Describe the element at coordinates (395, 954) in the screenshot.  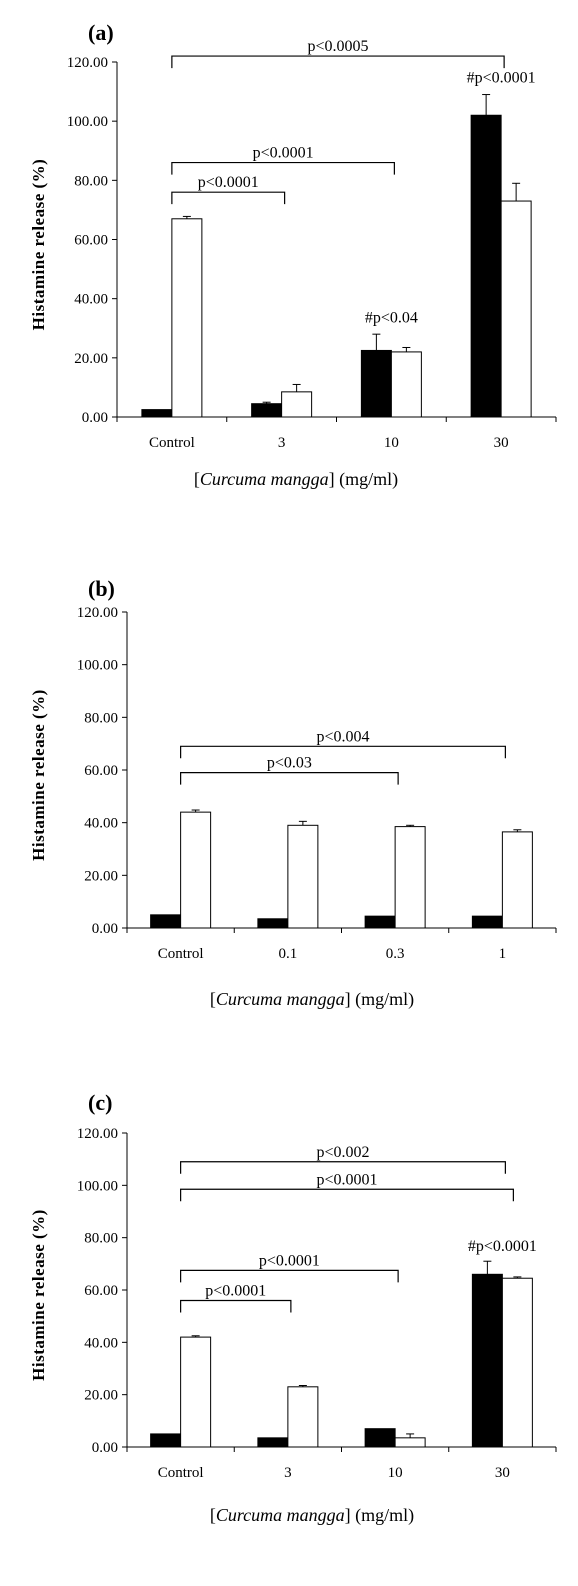
I see `x-tick-label: 0.3` at that location.